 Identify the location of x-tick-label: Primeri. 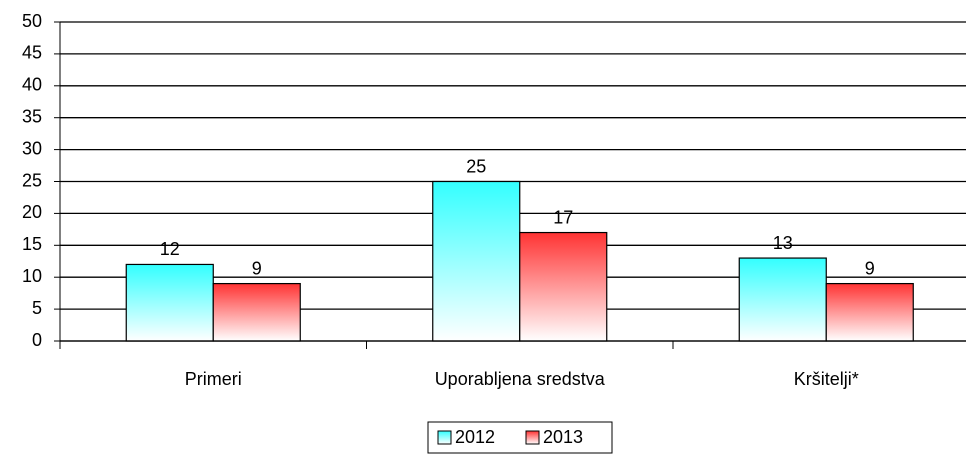
(213, 379).